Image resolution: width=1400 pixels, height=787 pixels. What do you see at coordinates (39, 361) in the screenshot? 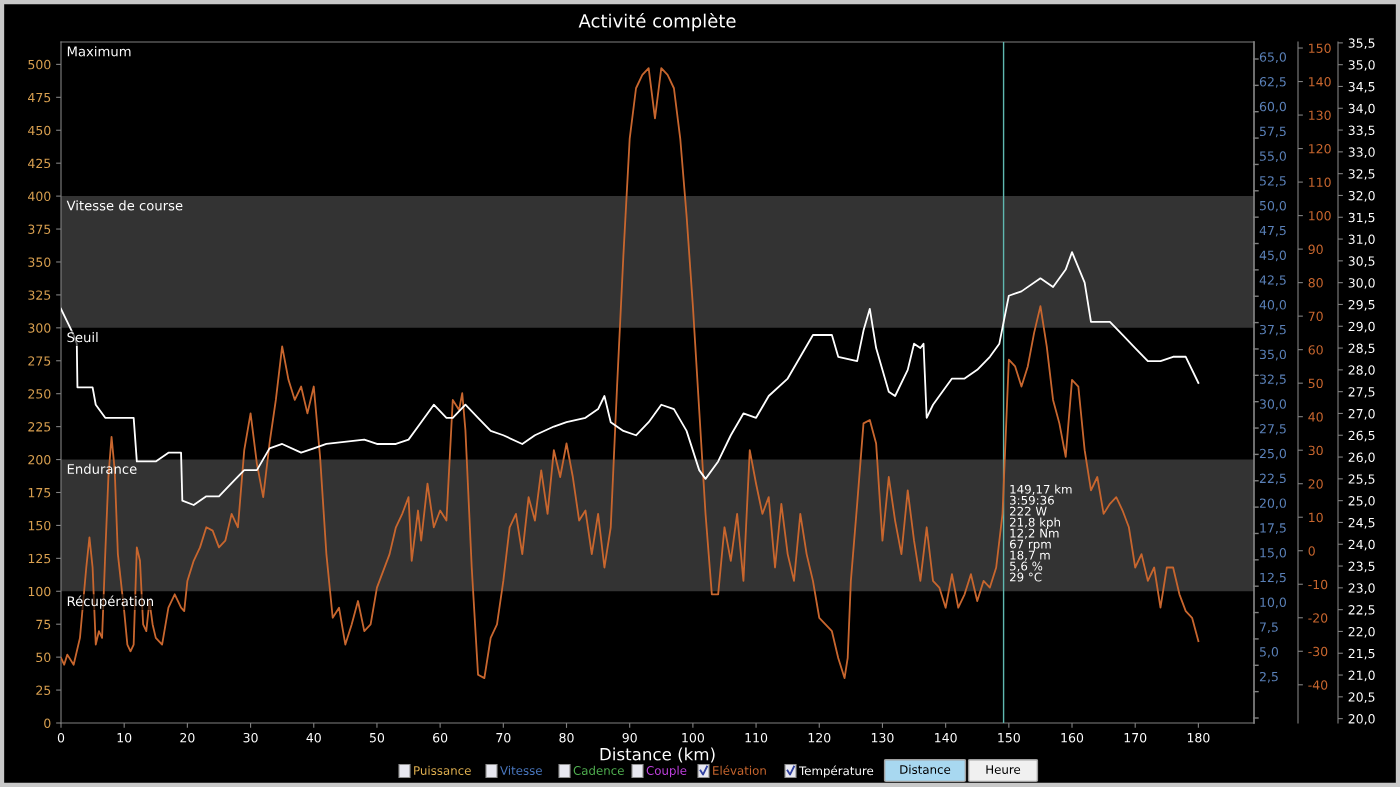
I see `y-tick-label: 275` at bounding box center [39, 361].